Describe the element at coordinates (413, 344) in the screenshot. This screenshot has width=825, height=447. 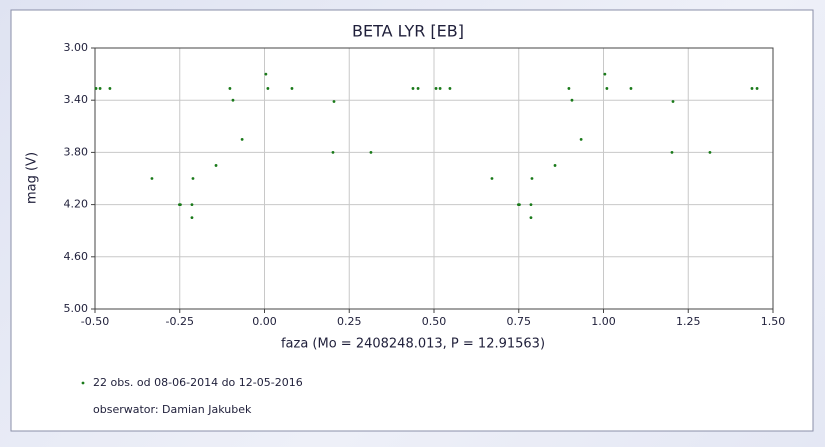
I see `x-axis-title: faza (Mo = 2408248.013, P = 12.91563)` at that location.